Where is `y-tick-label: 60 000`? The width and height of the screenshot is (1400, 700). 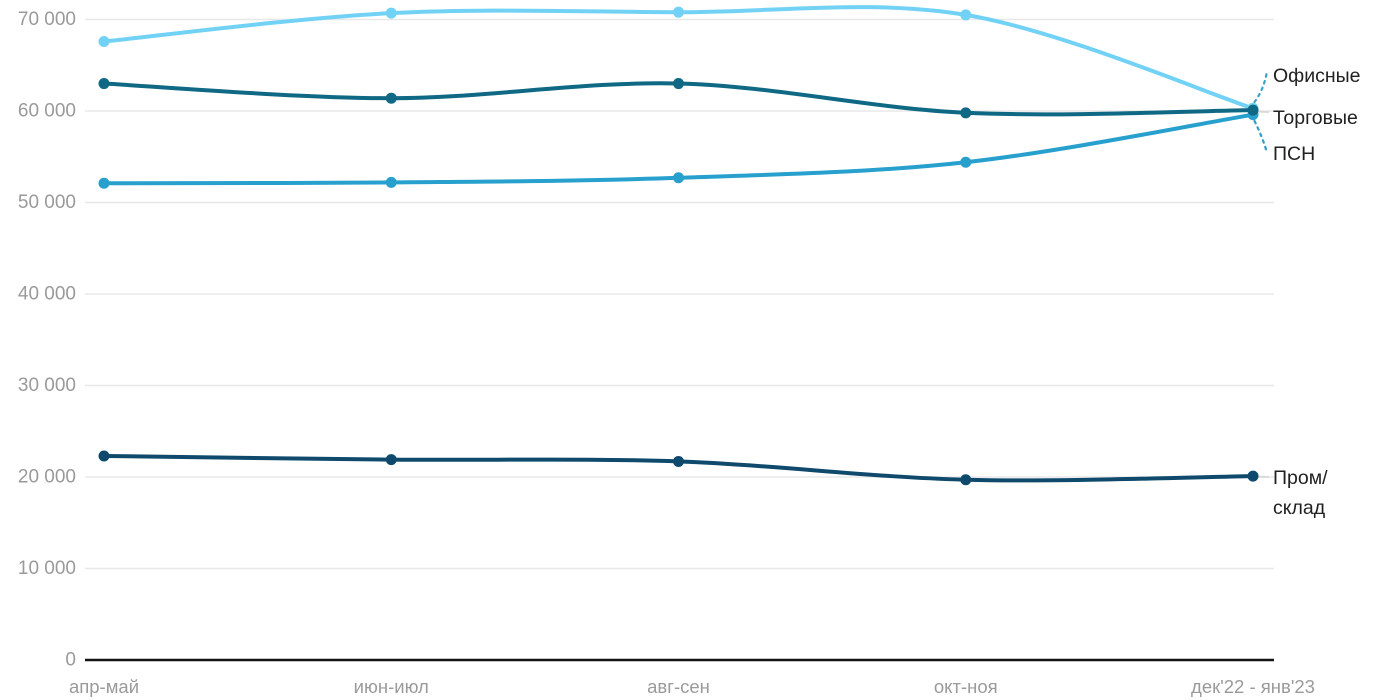 y-tick-label: 60 000 is located at coordinates (47, 111).